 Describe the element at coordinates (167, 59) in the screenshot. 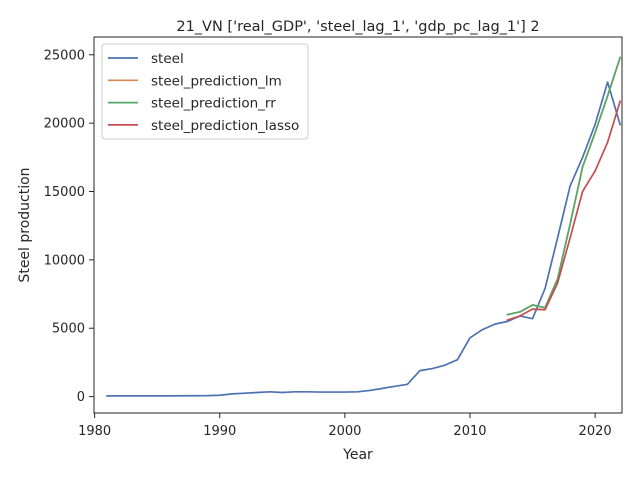

I see `legend-label: steel` at that location.